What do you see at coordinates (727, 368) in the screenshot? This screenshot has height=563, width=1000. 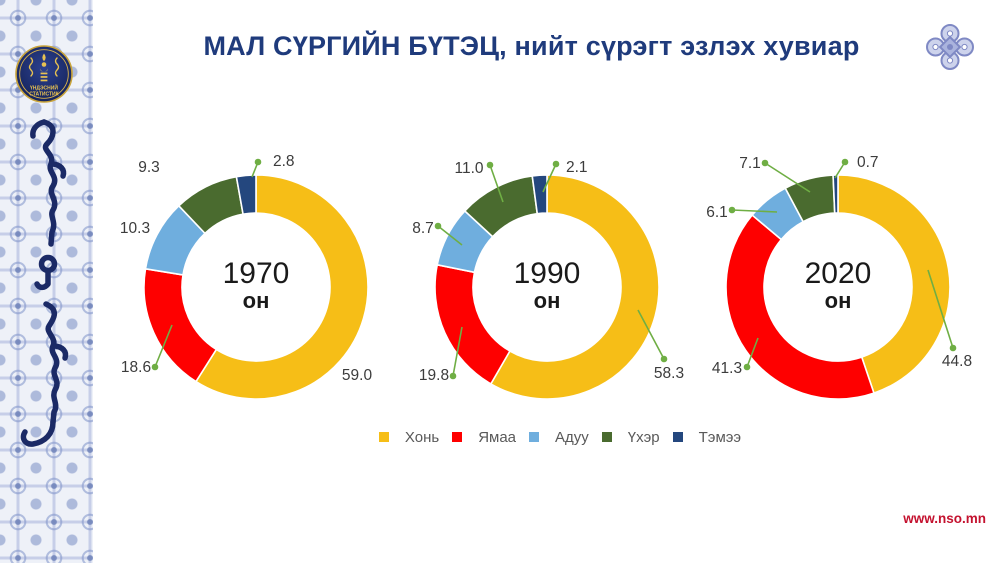 I see `slice-value-label: 41.3` at bounding box center [727, 368].